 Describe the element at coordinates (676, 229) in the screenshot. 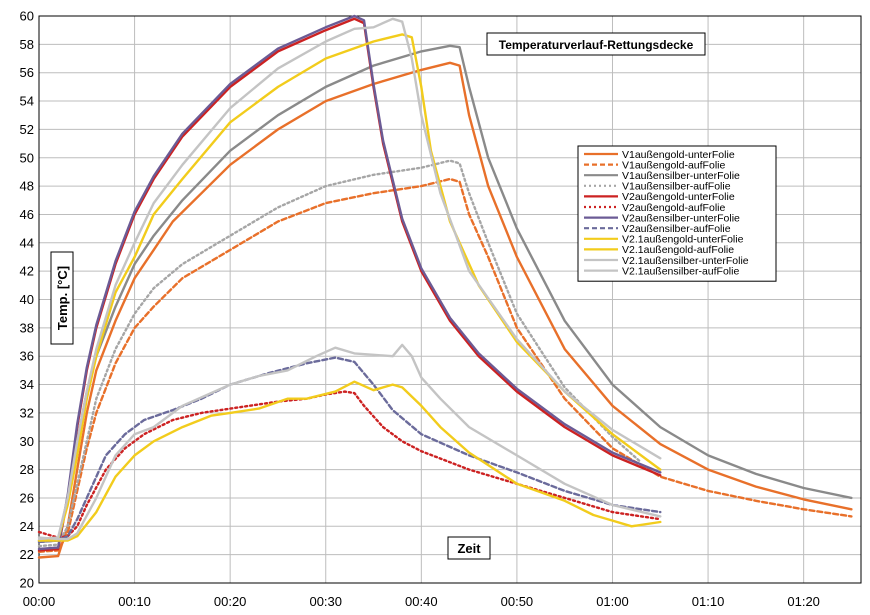

I see `legend-entry: V2außensilber-aufFolie` at that location.